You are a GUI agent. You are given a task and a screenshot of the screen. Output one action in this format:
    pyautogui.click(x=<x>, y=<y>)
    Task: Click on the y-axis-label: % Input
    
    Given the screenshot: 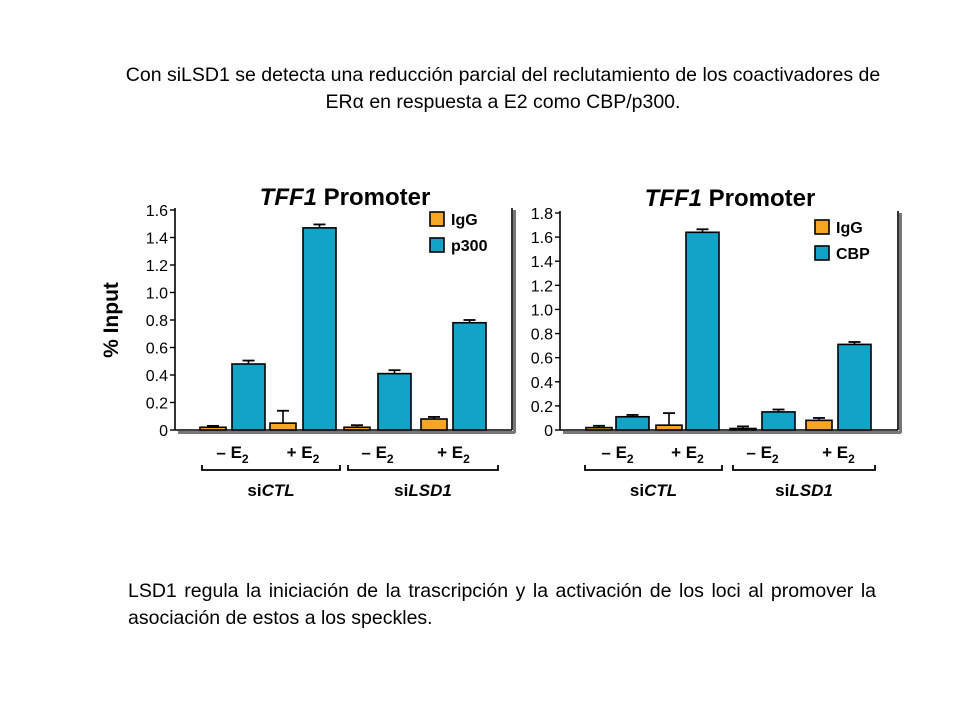 What is the action you would take?
    pyautogui.click(x=111, y=320)
    